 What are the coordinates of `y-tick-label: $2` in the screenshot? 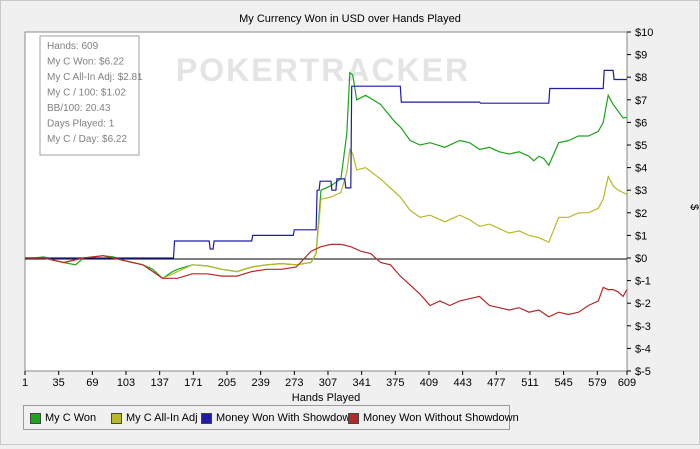 It's located at (641, 214).